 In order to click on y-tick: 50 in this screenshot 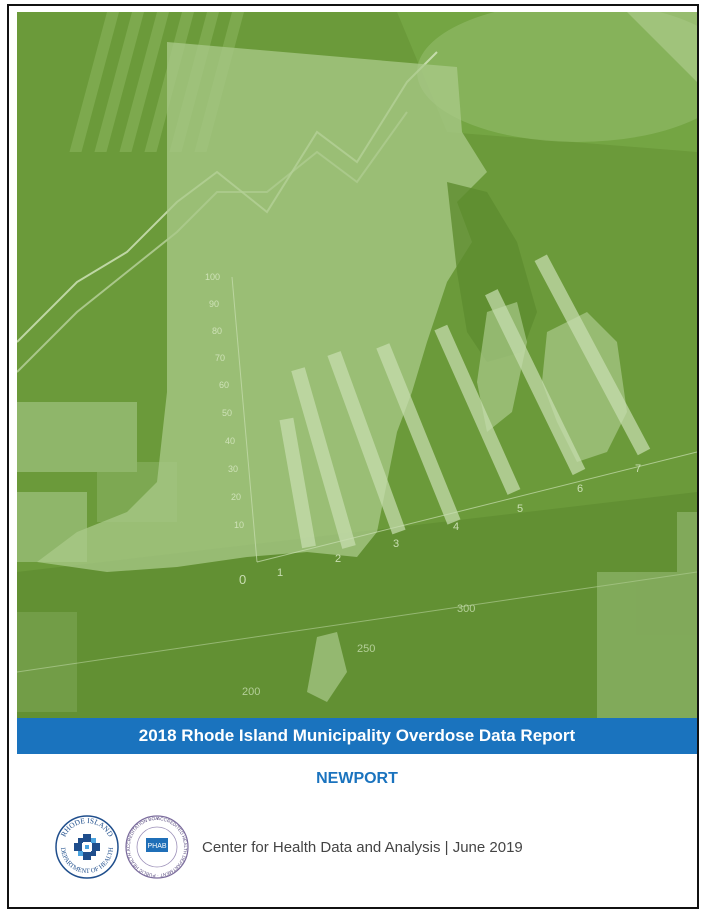, I will do `click(227, 413)`.